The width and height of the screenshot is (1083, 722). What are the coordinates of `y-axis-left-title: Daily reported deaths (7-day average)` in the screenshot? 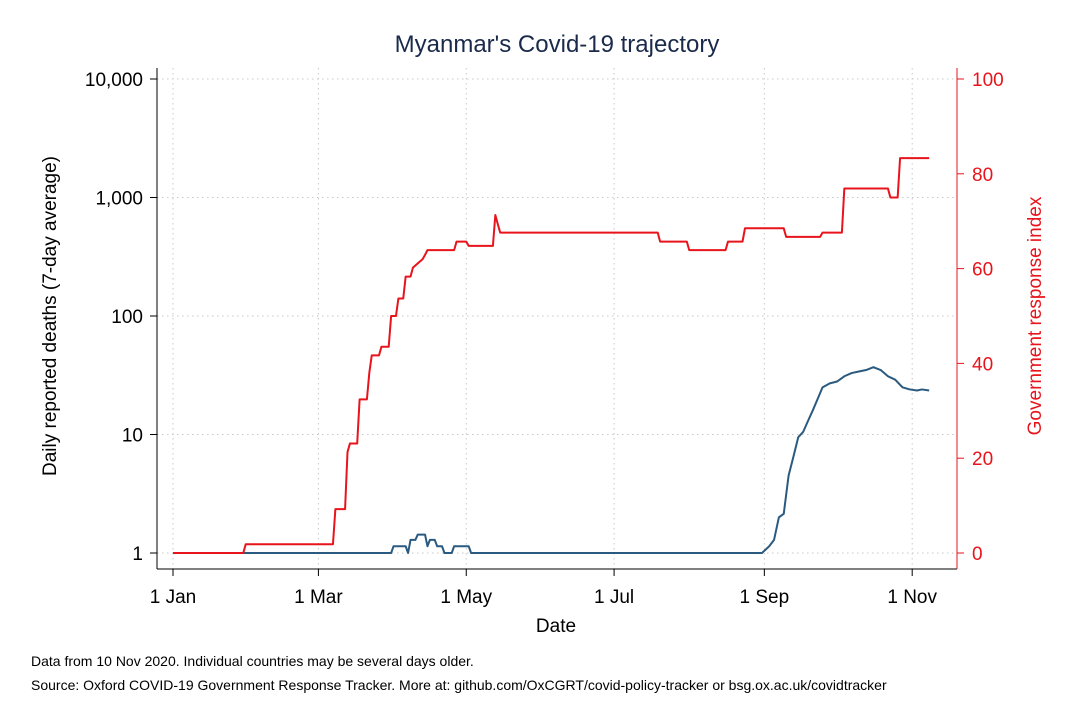 It's located at (50, 316).